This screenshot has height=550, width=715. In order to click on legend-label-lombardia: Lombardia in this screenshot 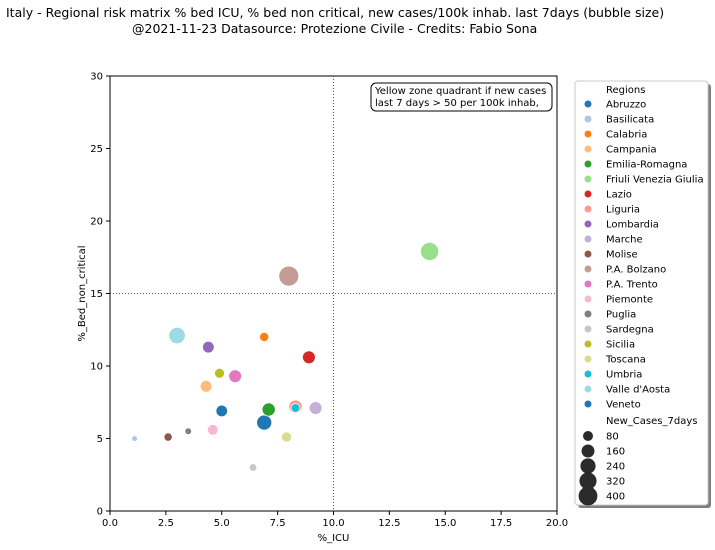, I will do `click(632, 225)`.